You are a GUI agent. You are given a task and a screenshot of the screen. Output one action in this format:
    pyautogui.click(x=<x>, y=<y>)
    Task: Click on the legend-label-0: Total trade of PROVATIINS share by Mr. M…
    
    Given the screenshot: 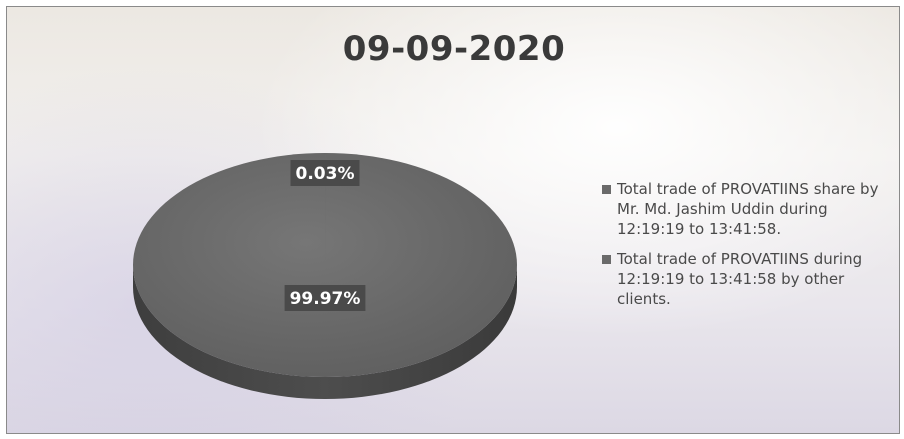 What is the action you would take?
    pyautogui.click(x=748, y=209)
    